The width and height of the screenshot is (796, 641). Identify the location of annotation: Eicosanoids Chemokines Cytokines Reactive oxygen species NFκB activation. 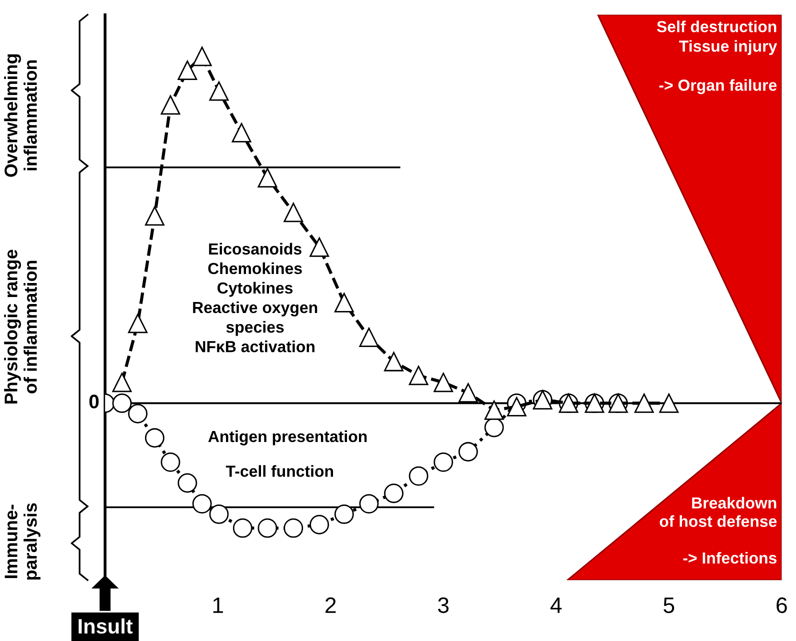
(255, 297).